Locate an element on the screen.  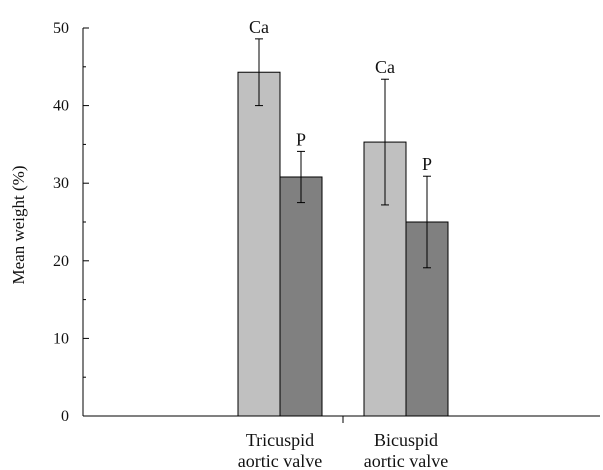
y-tick-label: 0 is located at coordinates (65, 416).